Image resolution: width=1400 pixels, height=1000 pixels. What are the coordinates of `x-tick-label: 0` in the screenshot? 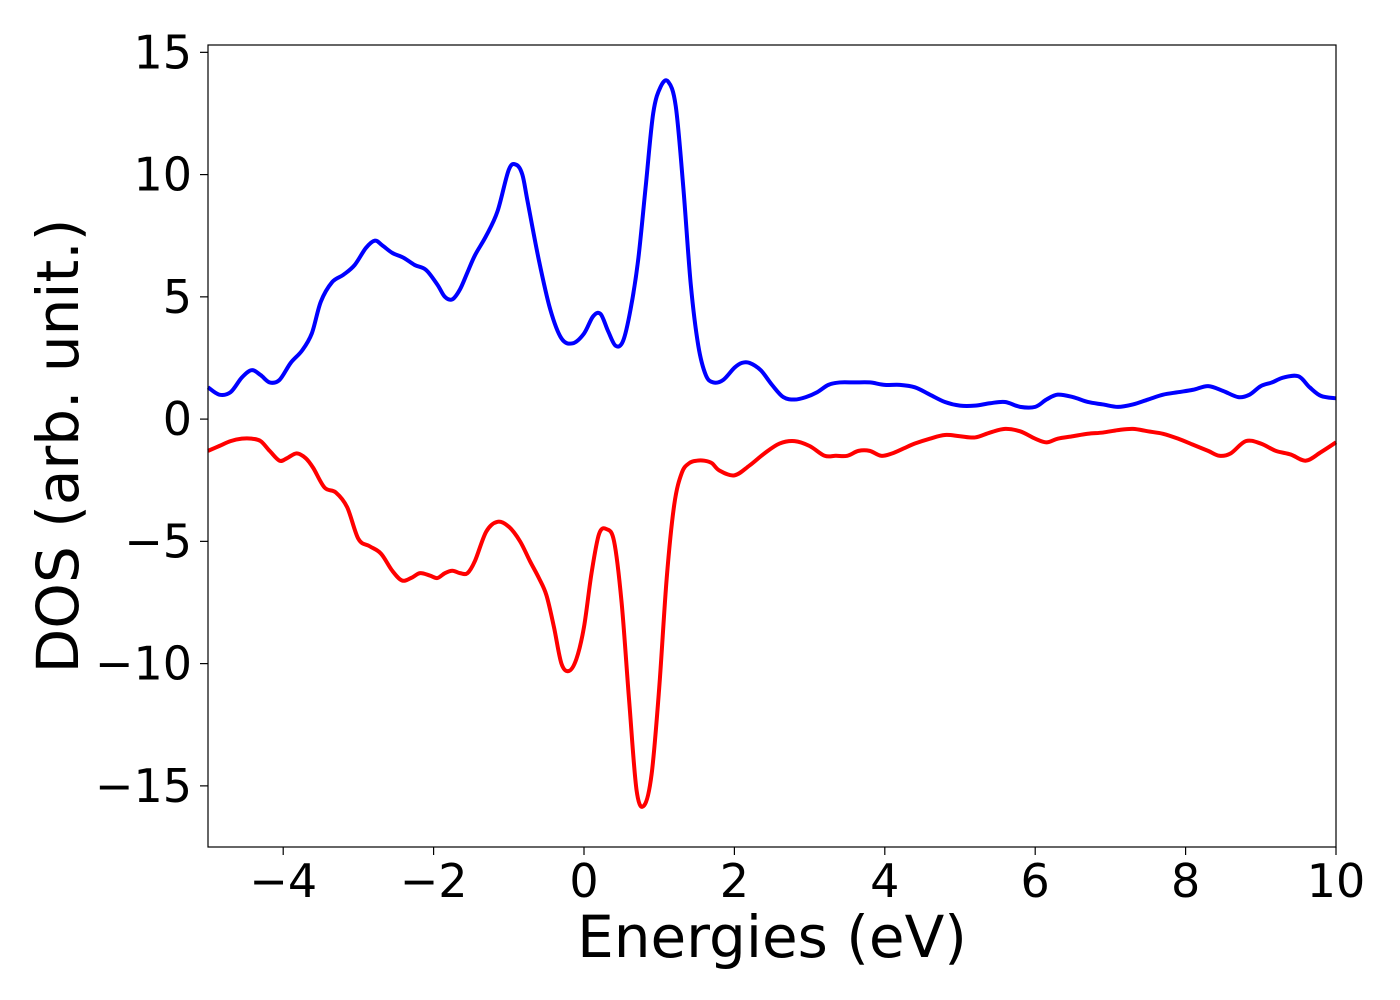 It's located at (583, 881).